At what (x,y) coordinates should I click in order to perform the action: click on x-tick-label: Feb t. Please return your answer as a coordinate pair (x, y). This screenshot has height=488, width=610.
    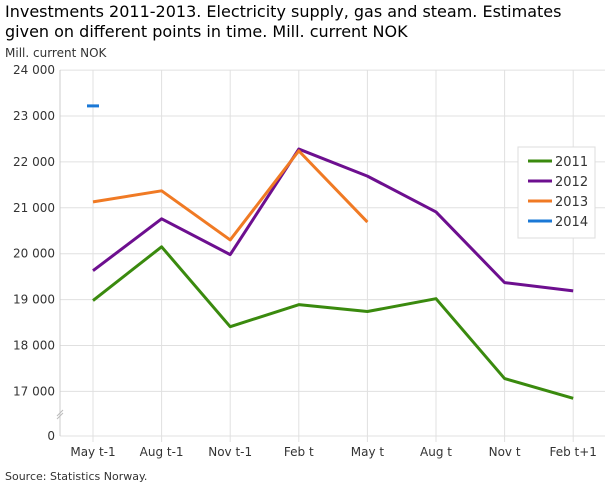
    Looking at the image, I should click on (299, 452).